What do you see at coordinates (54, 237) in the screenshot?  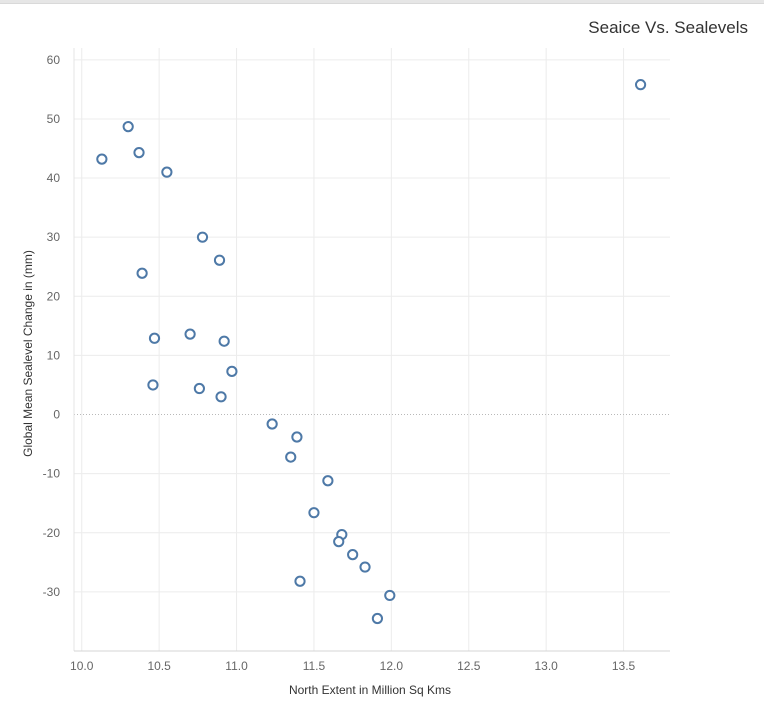 I see `y-tick-label: 30` at bounding box center [54, 237].